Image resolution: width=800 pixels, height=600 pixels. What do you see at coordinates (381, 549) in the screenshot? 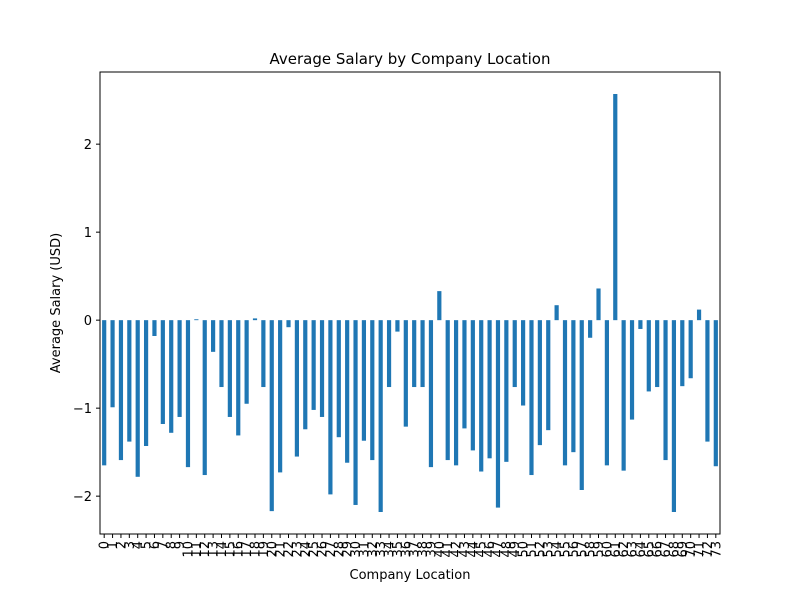
I see `x-tick-label: 33` at bounding box center [381, 549].